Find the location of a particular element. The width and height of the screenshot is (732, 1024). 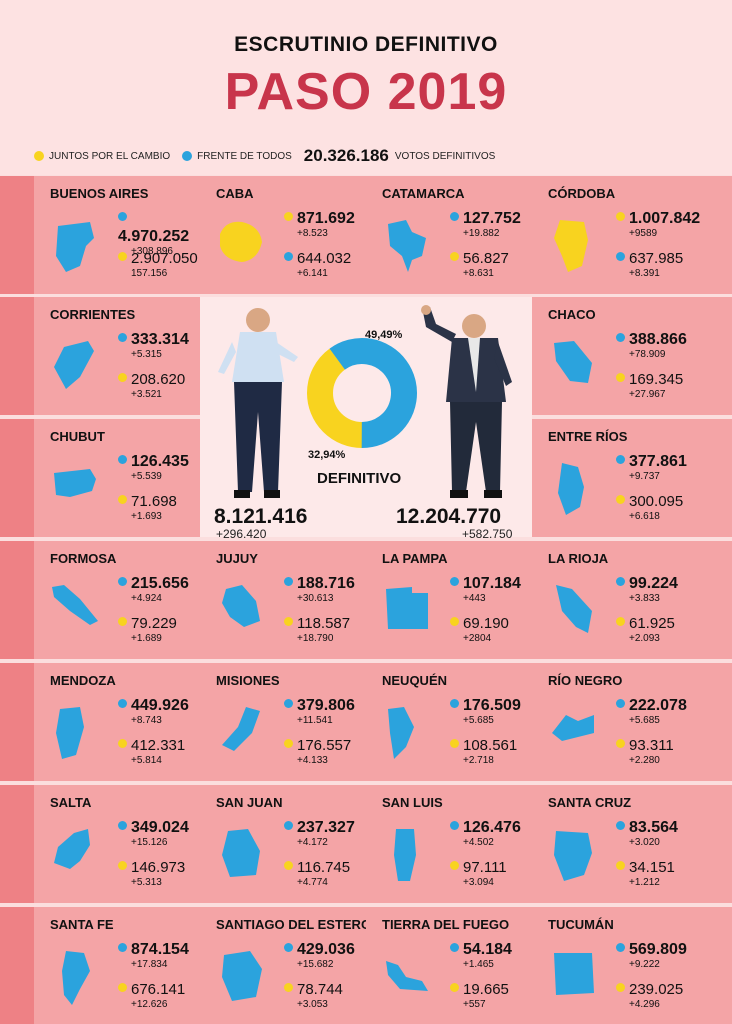

page-title: PASO 2019 is located at coordinates (366, 92).